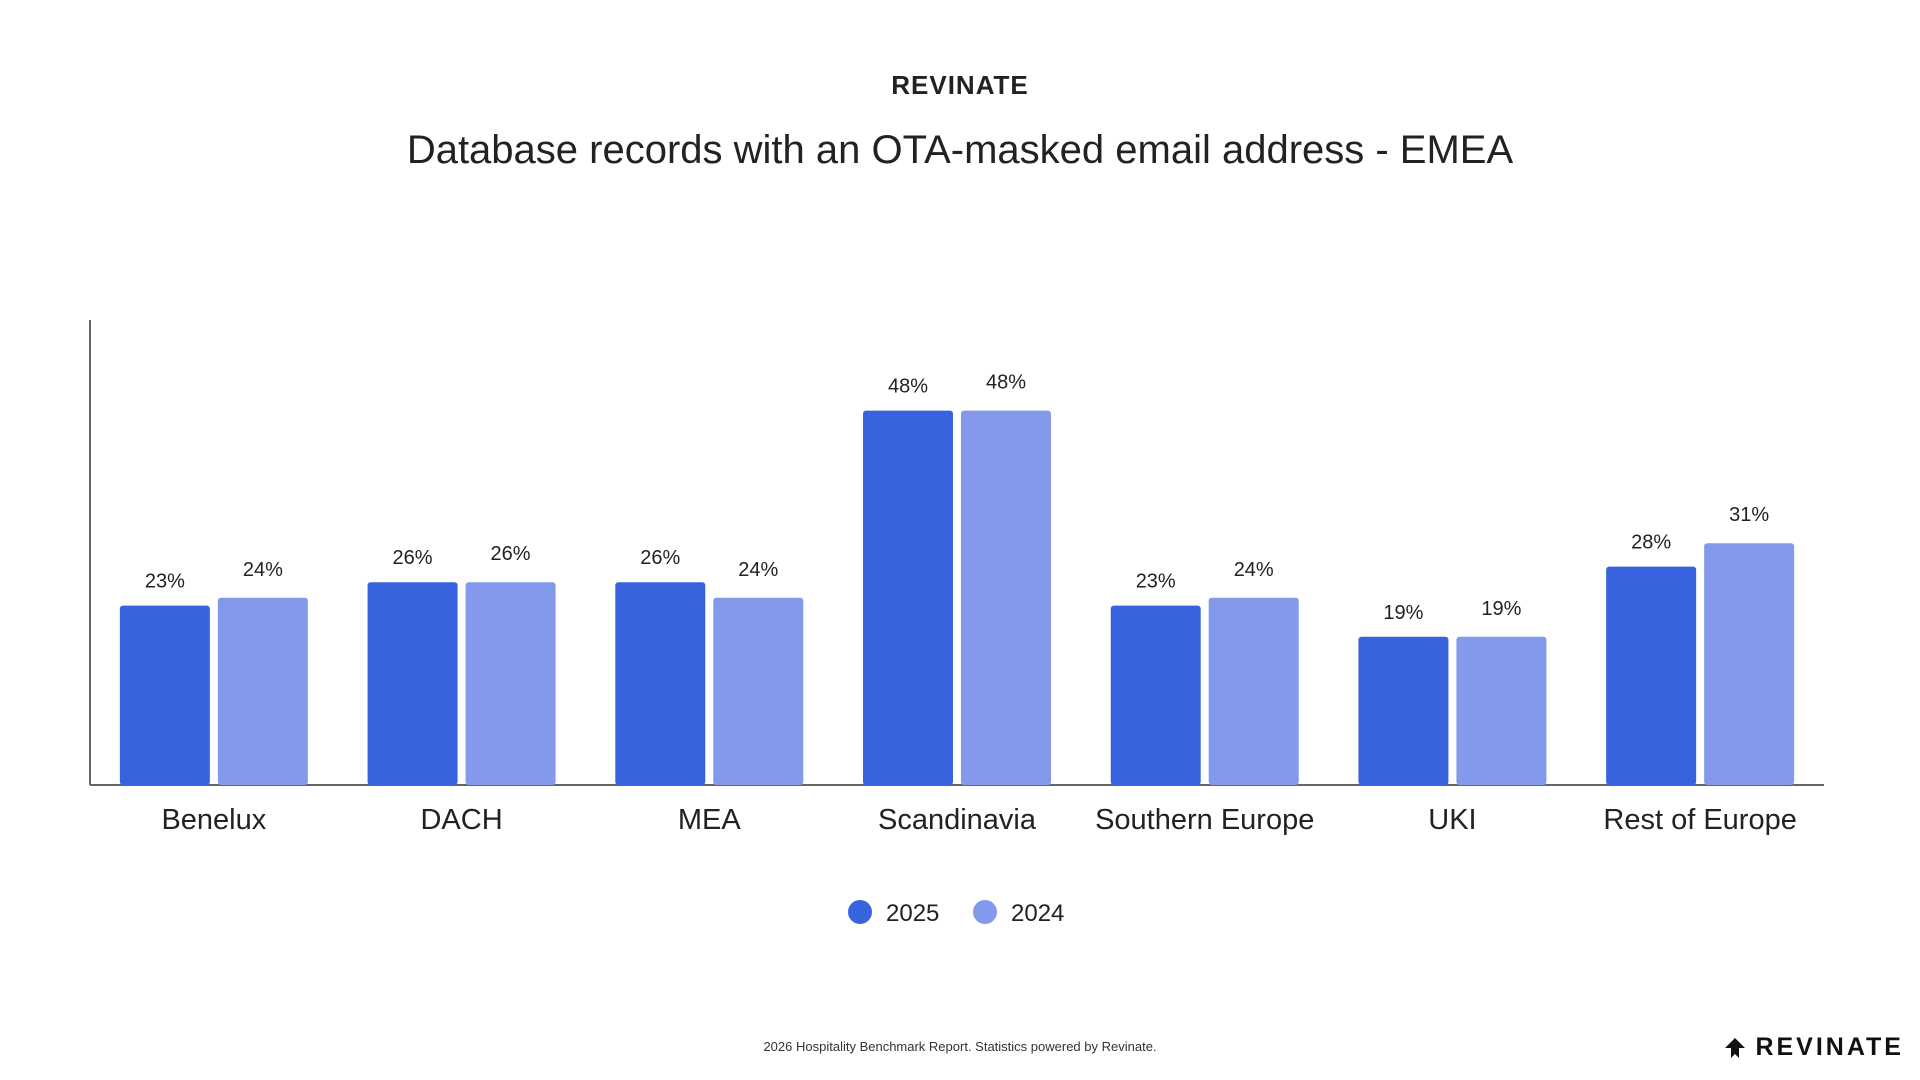  I want to click on bar-2025-uki, so click(1403, 710).